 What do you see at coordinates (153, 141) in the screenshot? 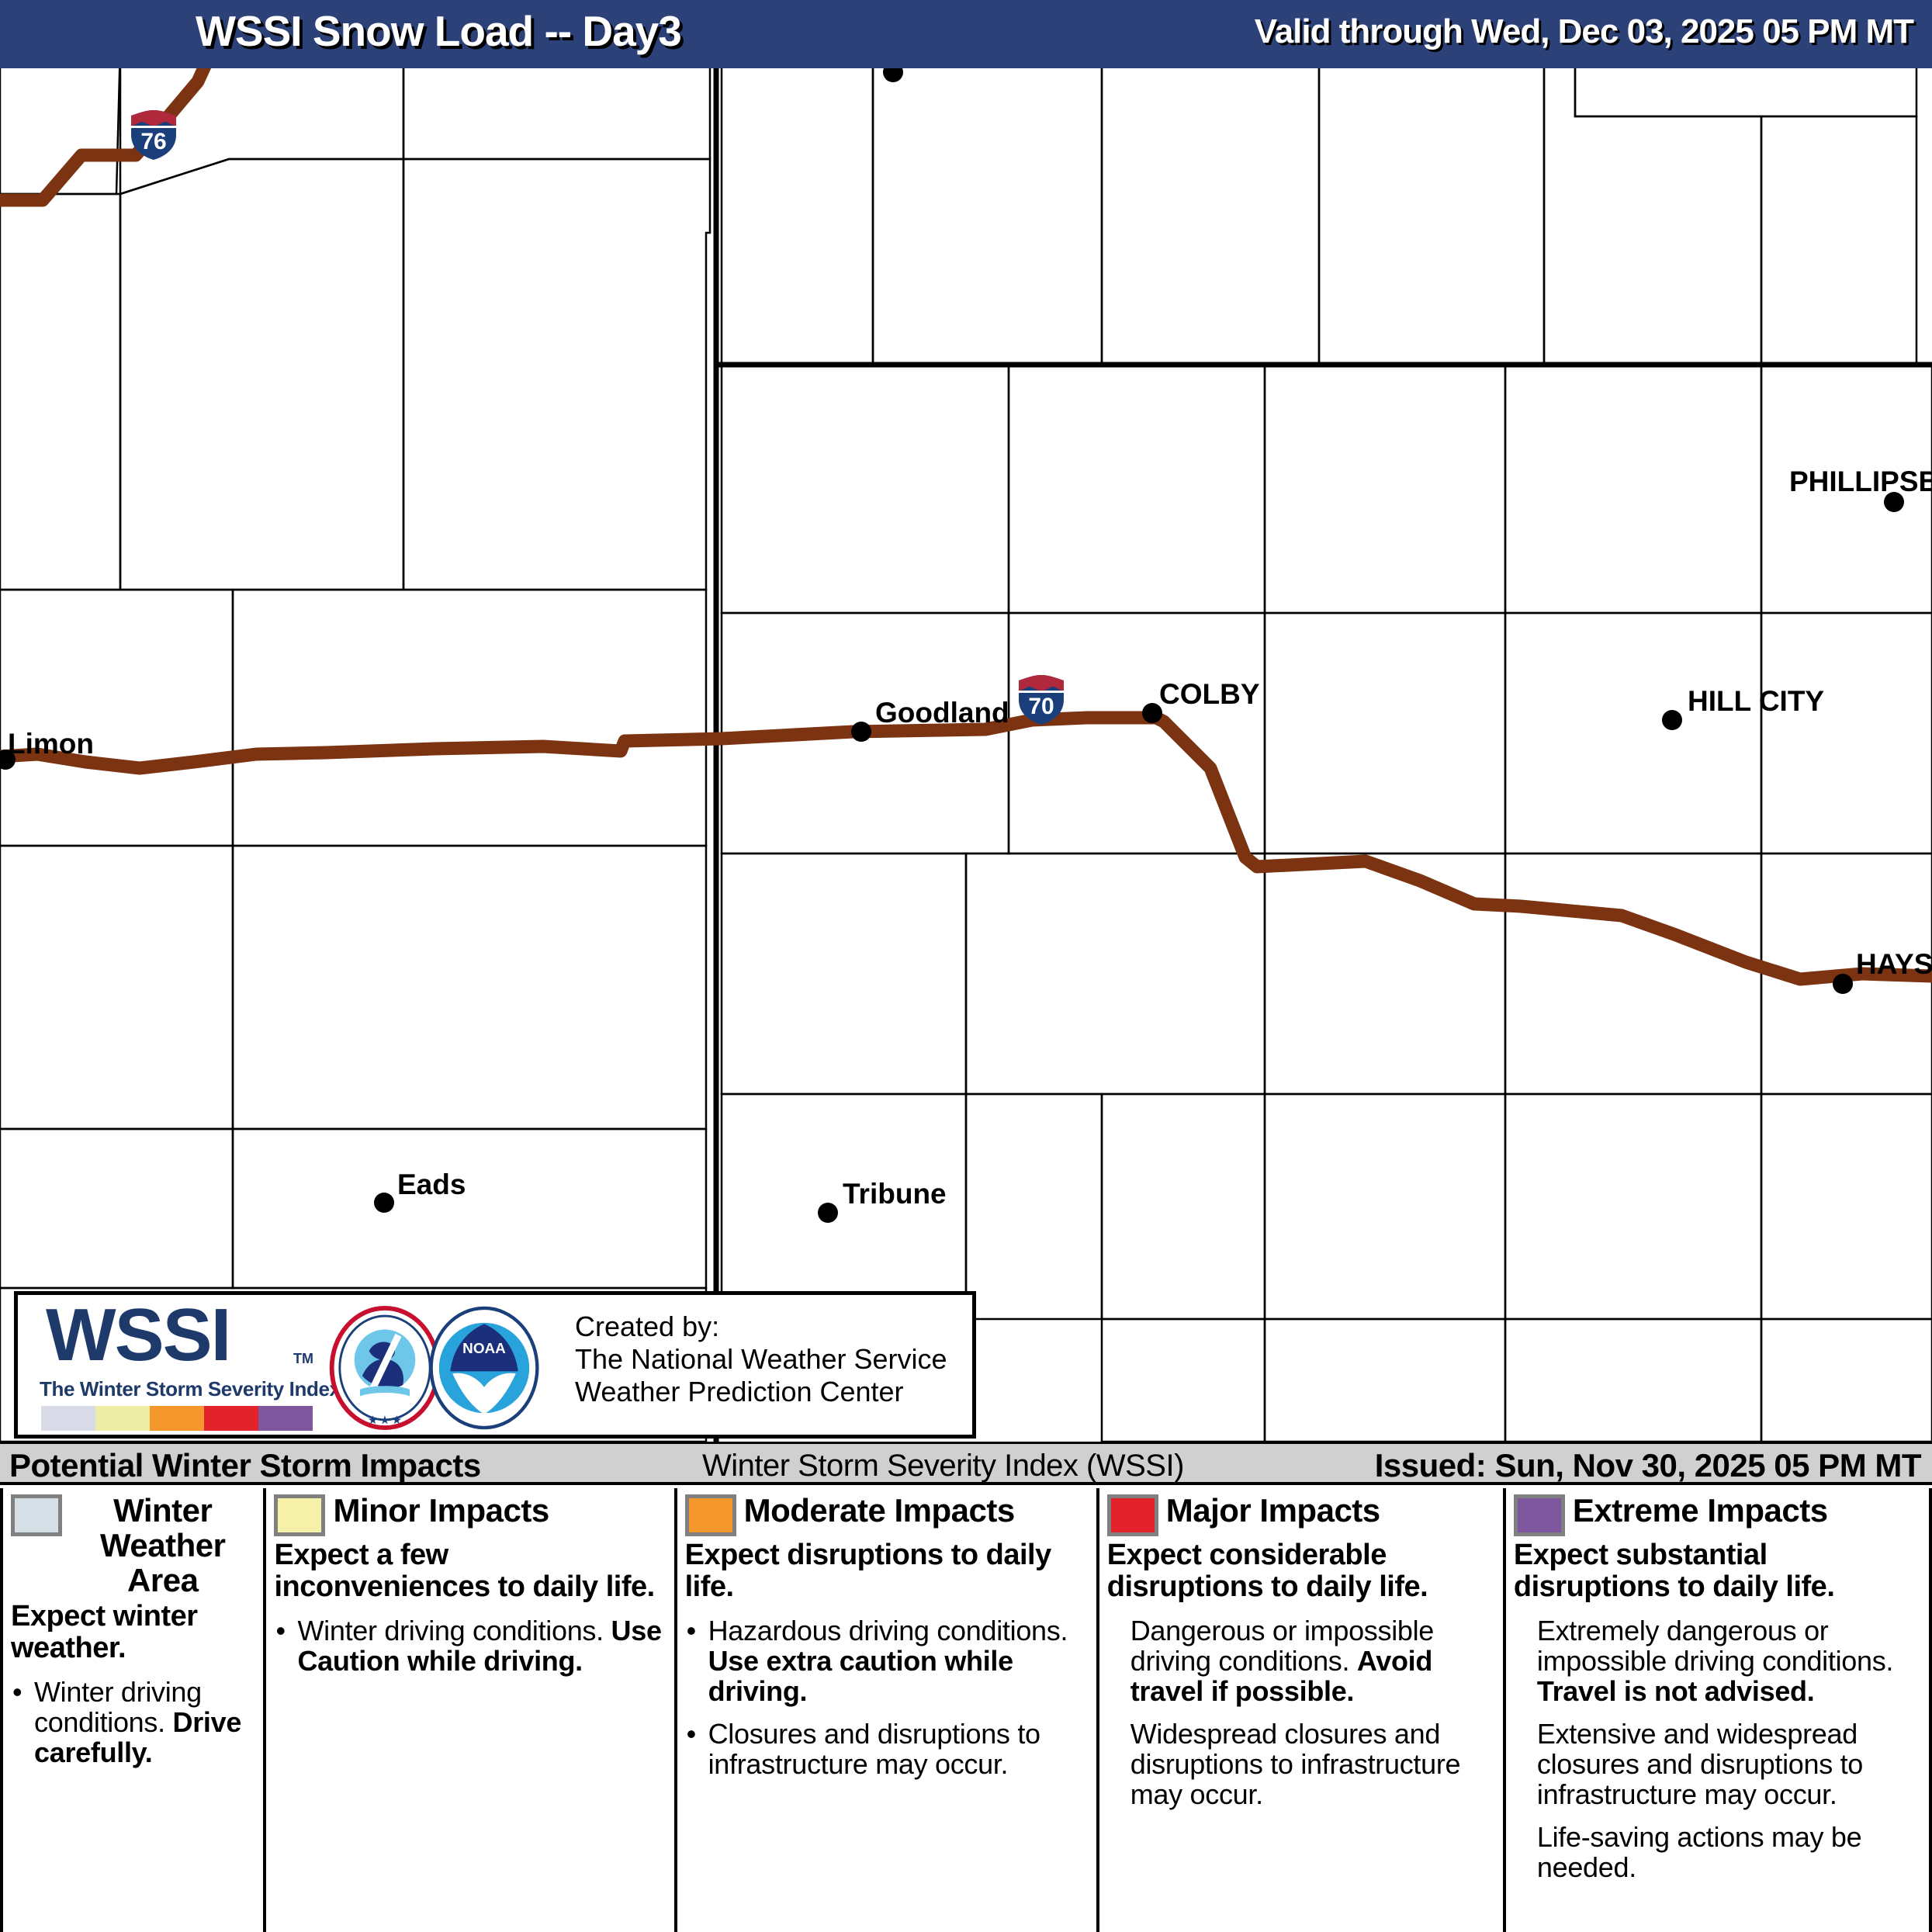
I see `svg-text: 76` at bounding box center [153, 141].